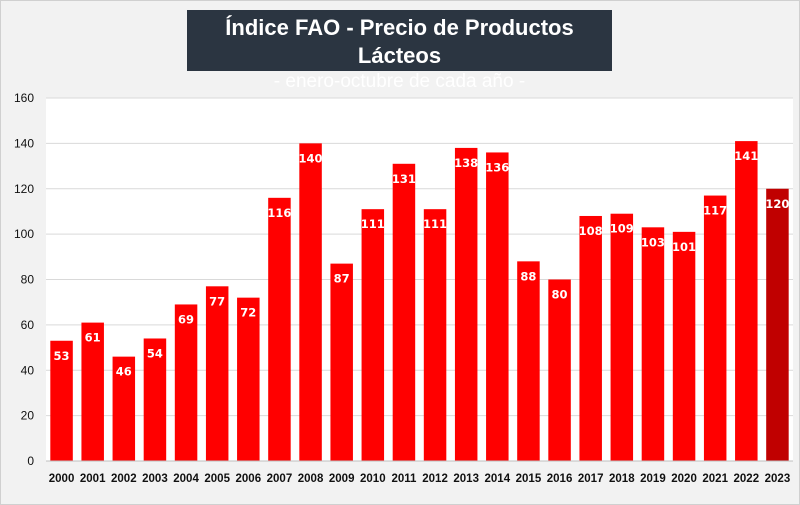 The width and height of the screenshot is (800, 505). Describe the element at coordinates (342, 479) in the screenshot. I see `x-tick-label: 2009` at that location.